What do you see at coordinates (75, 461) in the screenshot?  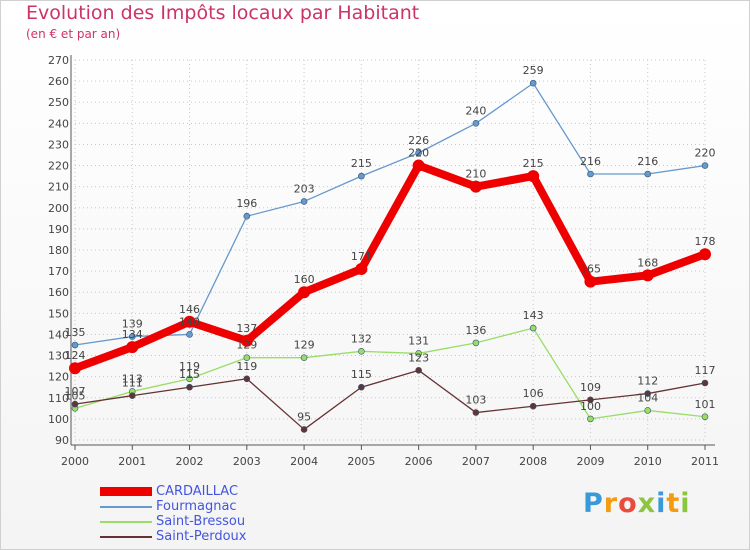 I see `x-tick-label: 2000` at bounding box center [75, 461].